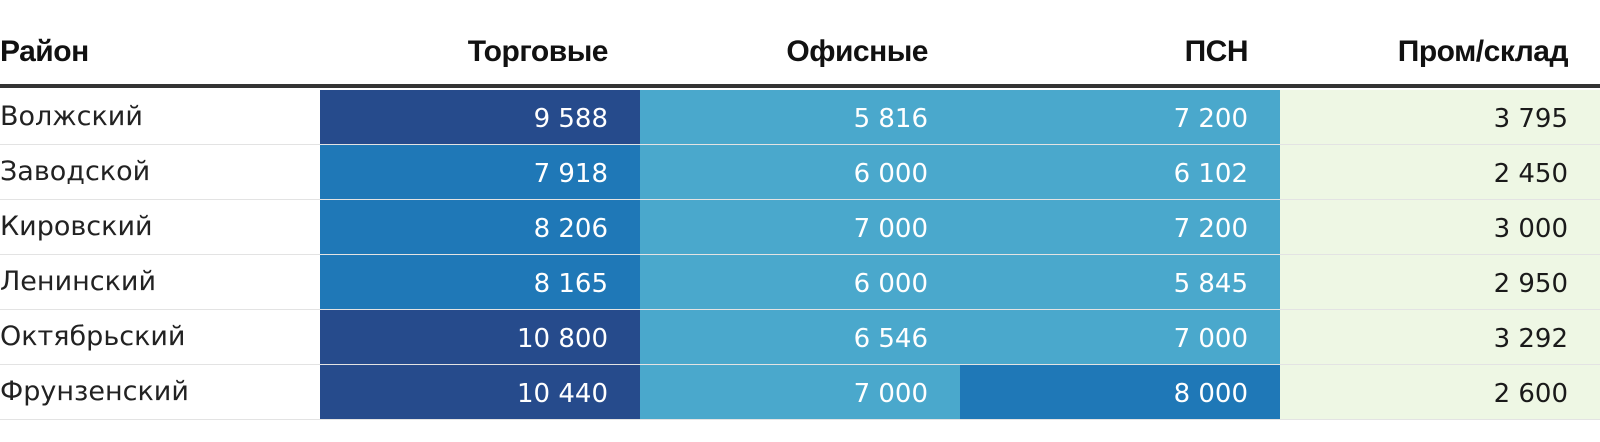 The width and height of the screenshot is (1600, 442). I want to click on table-row: Октябрьский 10 800 6 546 7 000 3 292, so click(800, 337).